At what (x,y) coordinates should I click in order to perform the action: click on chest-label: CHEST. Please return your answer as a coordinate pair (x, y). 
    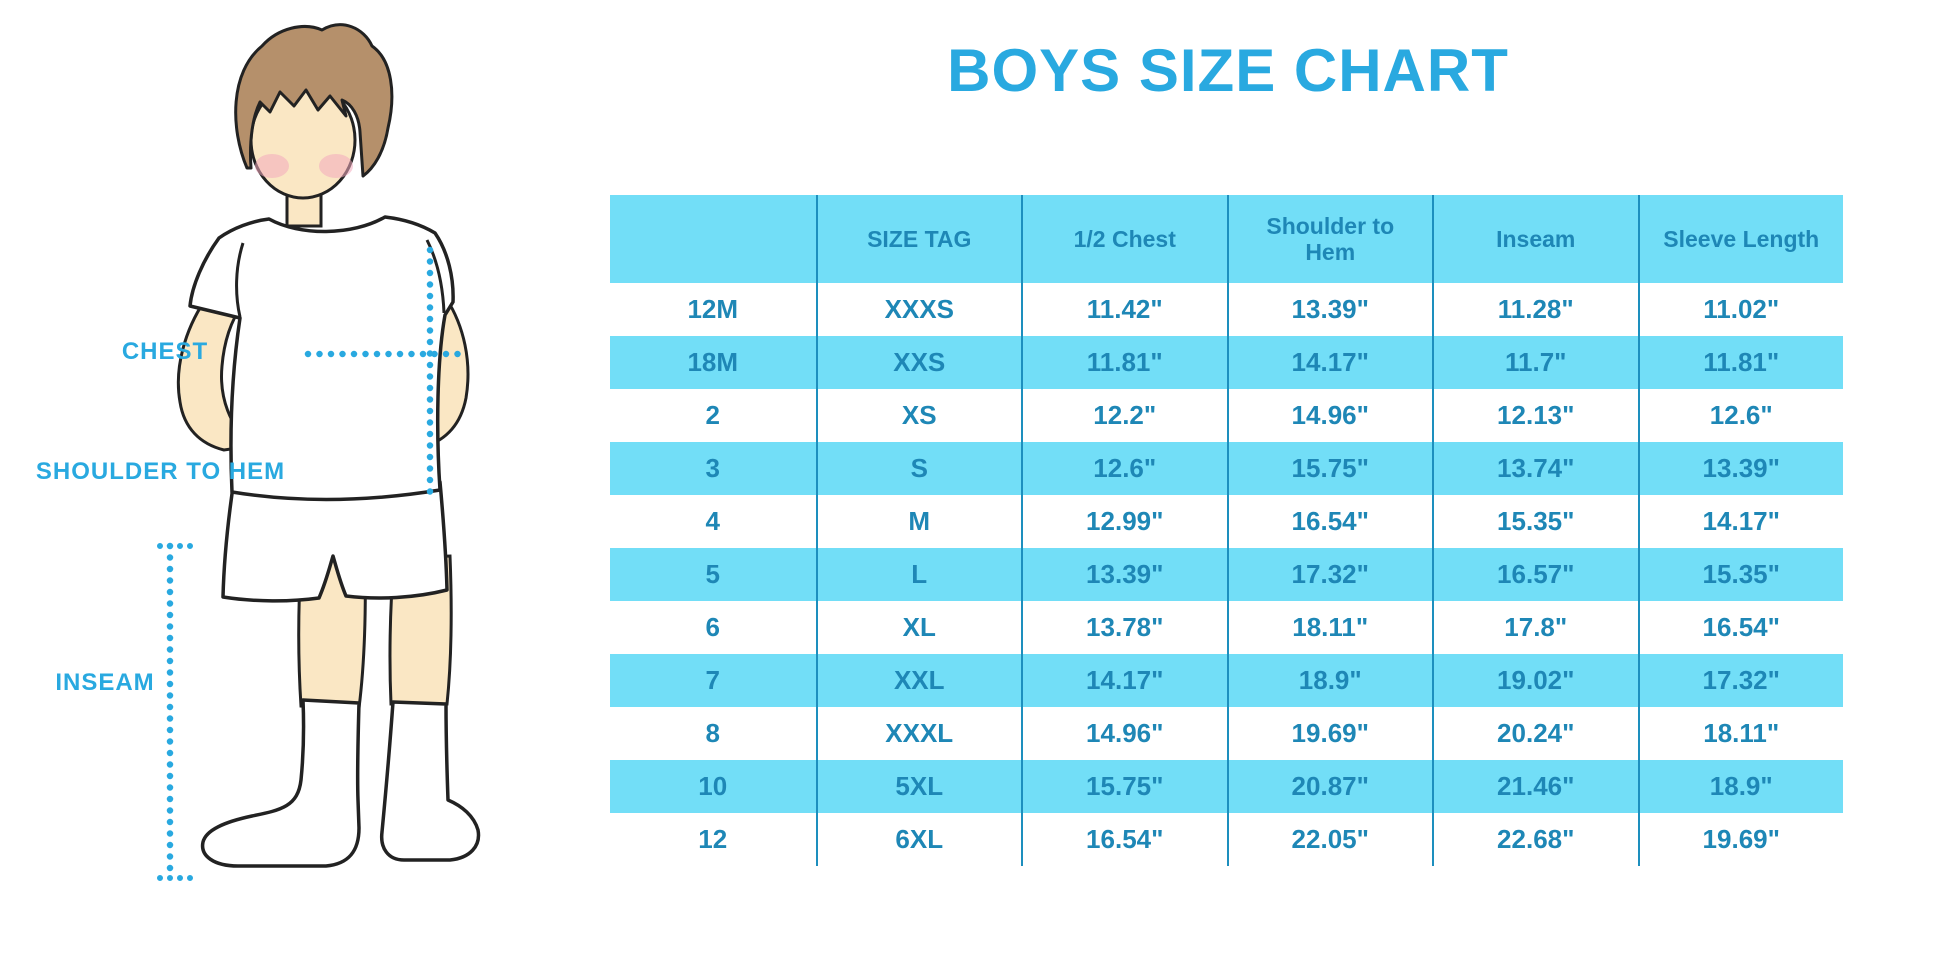
    Looking at the image, I should click on (165, 351).